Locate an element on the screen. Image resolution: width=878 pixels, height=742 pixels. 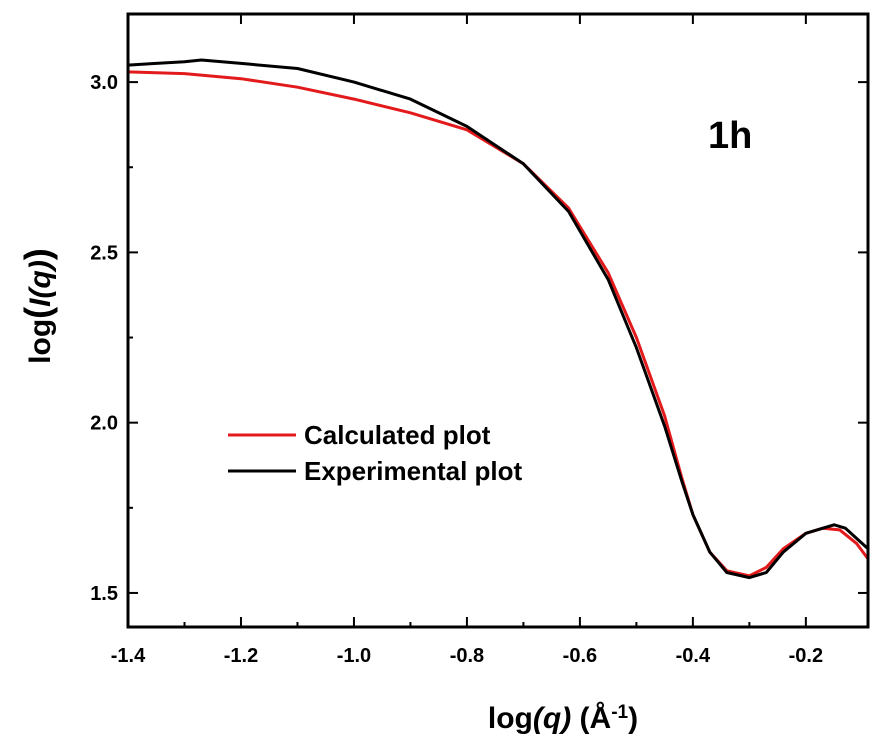
x-tick-label: -1.4 is located at coordinates (128, 656).